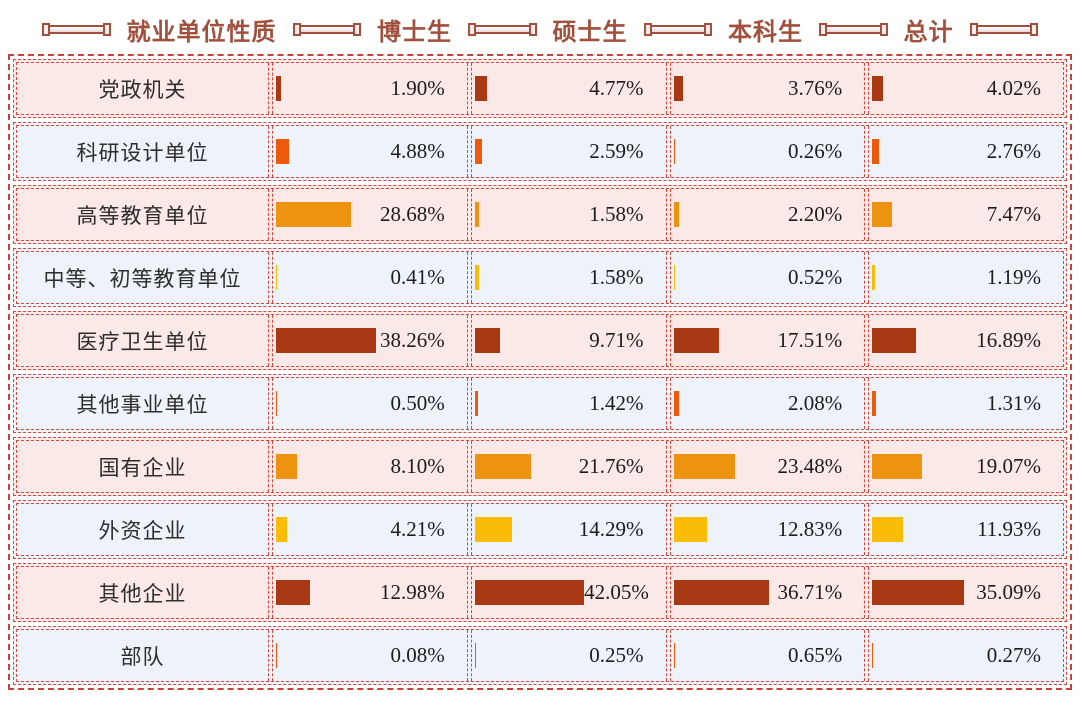  What do you see at coordinates (966, 340) in the screenshot?
I see `value-cell: 16.89%` at bounding box center [966, 340].